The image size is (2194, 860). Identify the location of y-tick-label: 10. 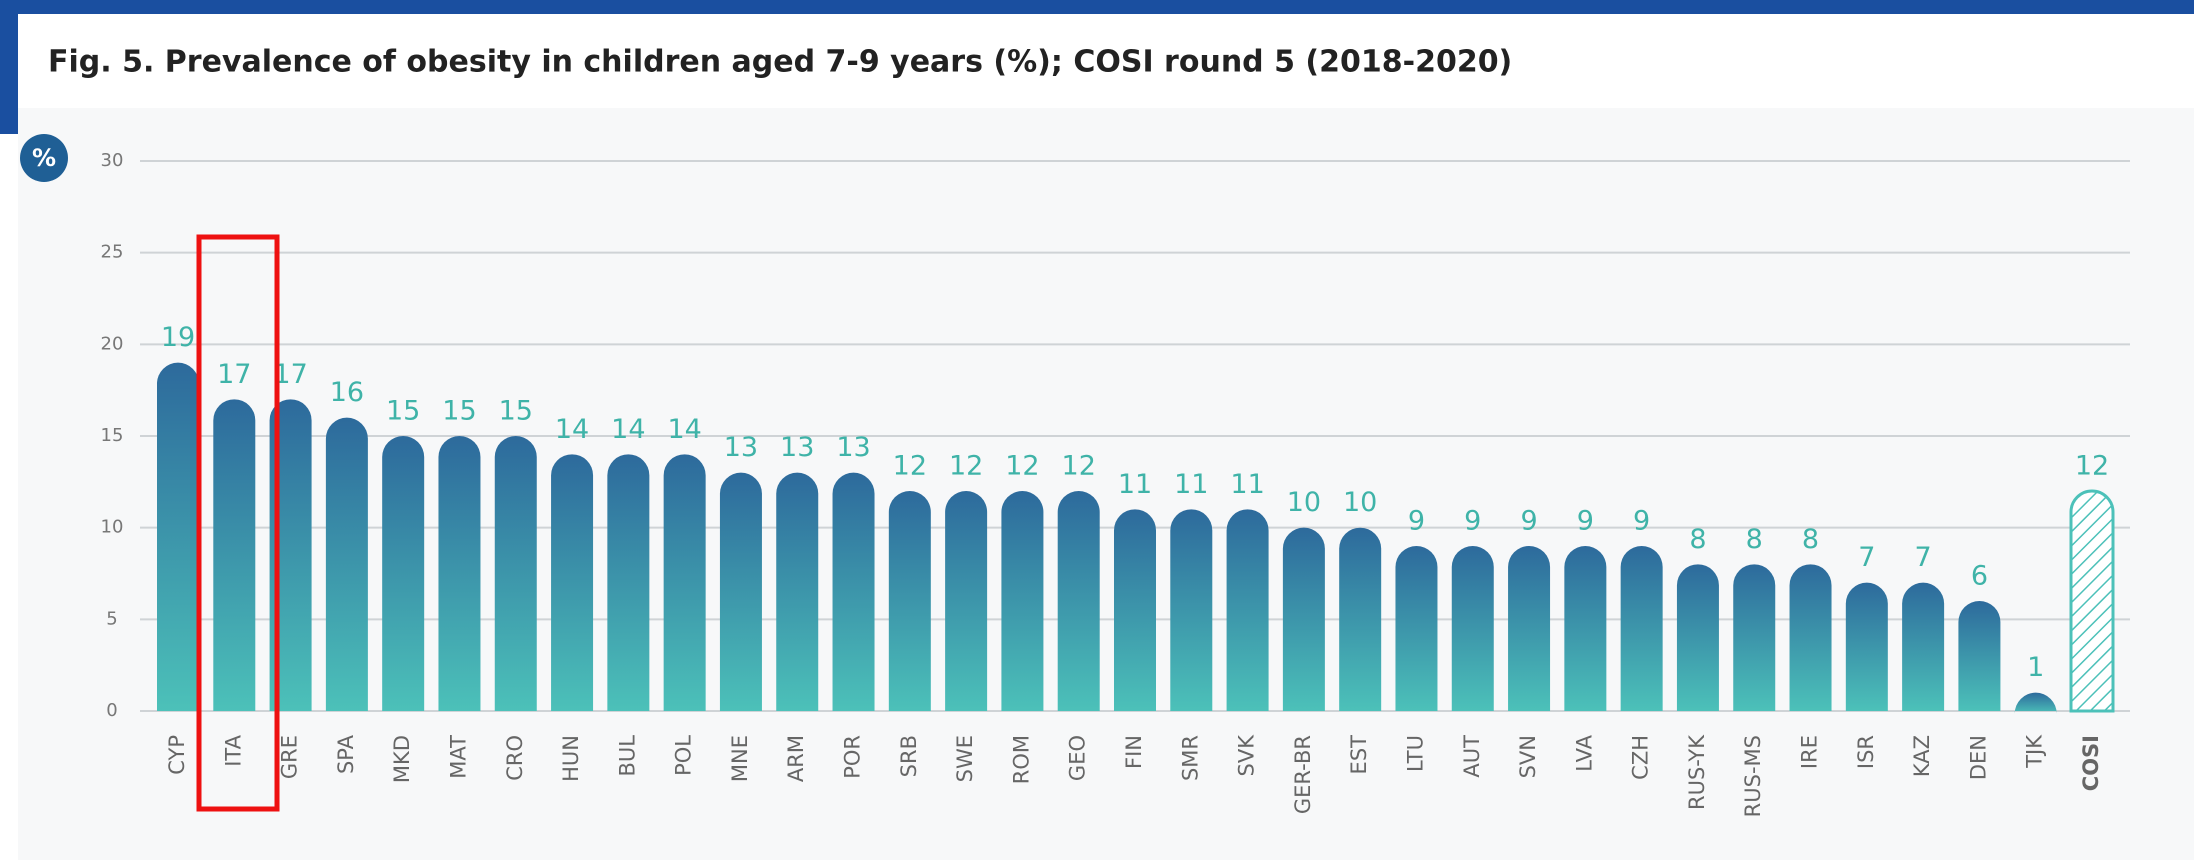
(112, 527).